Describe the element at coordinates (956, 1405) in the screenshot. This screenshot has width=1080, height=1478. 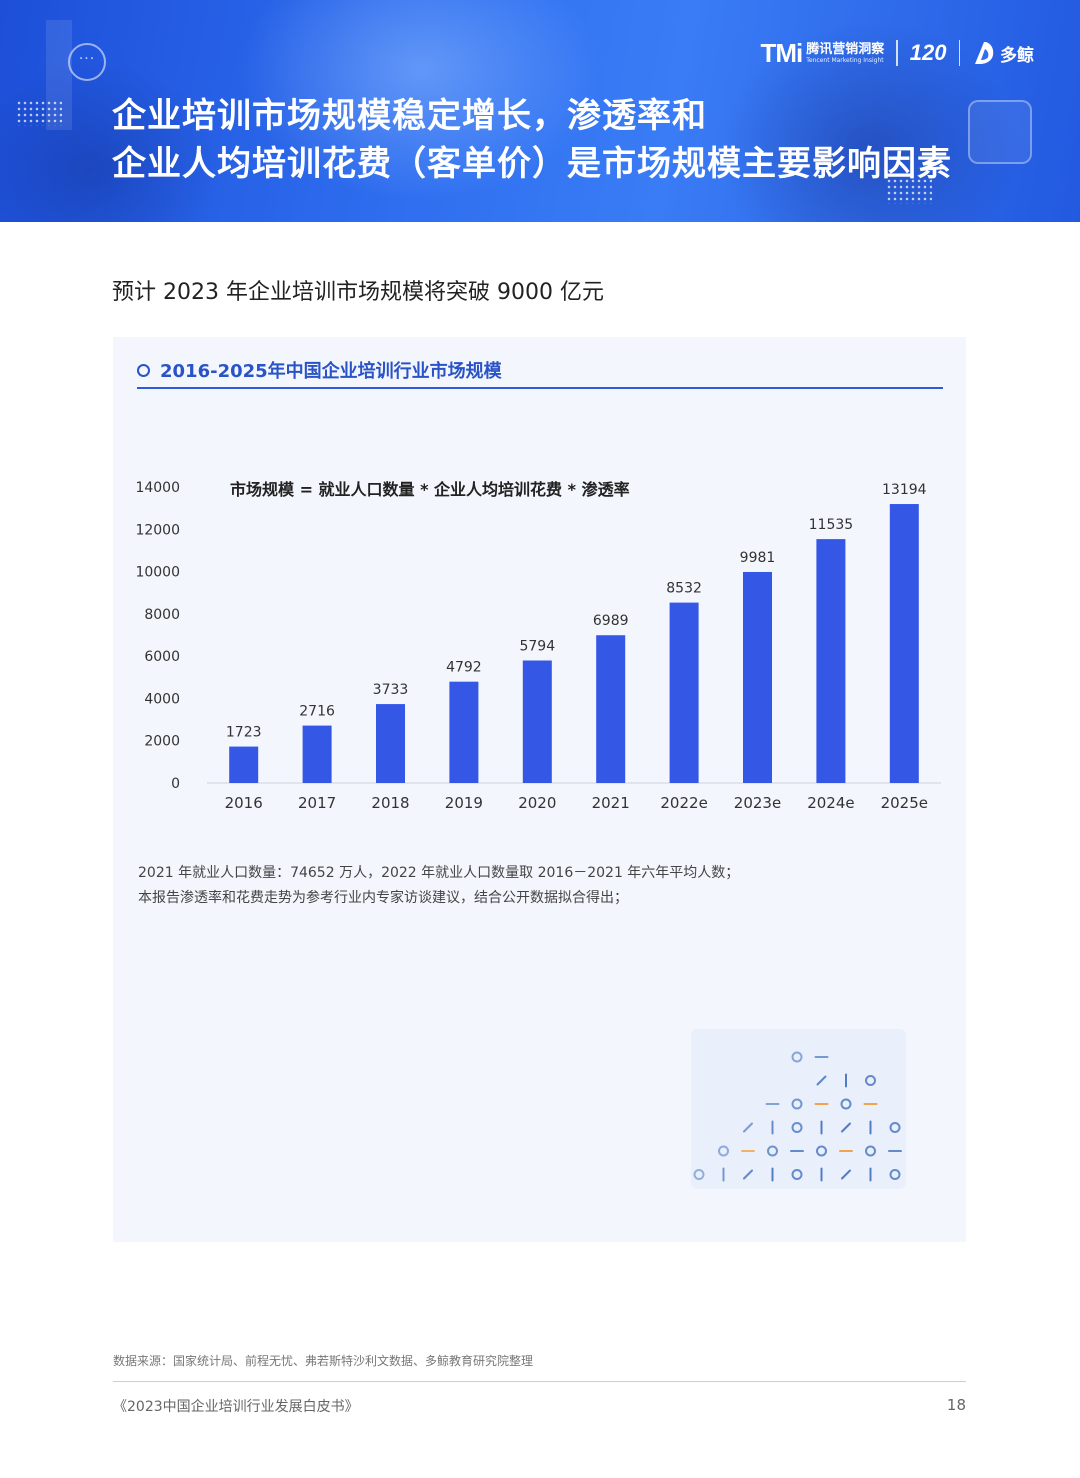
I see `page-number: 18` at that location.